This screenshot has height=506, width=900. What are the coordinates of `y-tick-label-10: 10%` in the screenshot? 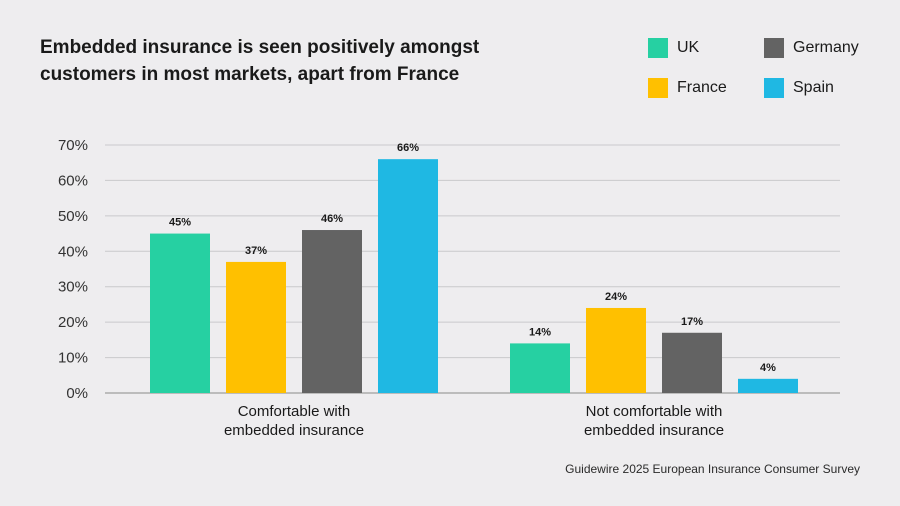 It's located at (73, 358).